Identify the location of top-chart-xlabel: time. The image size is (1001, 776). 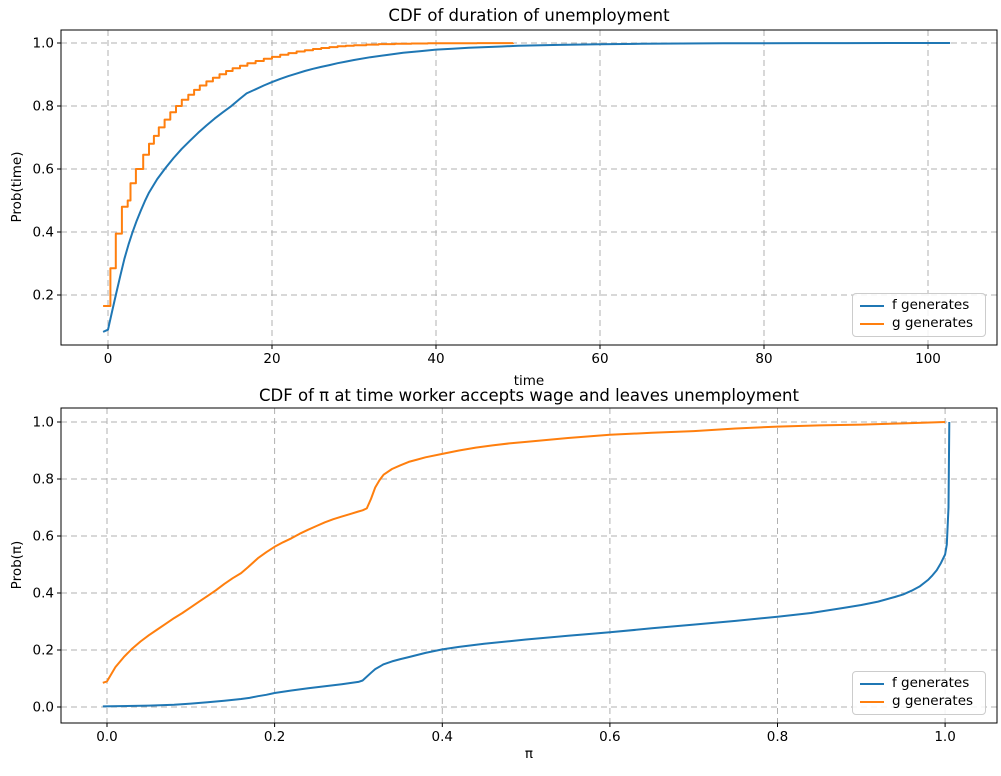
(529, 381).